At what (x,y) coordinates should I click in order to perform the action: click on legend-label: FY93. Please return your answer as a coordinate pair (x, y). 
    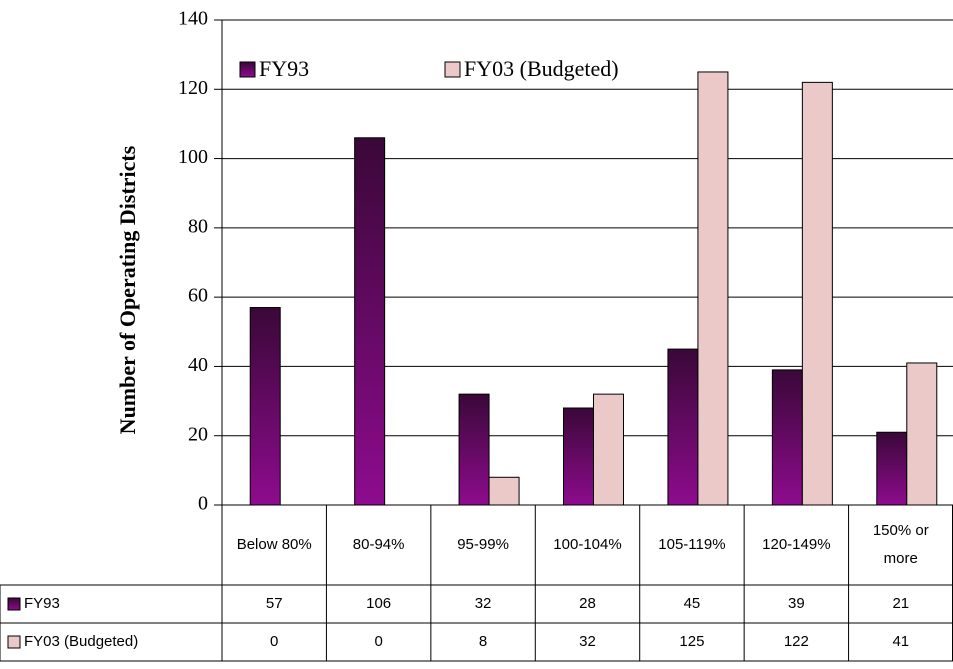
    Looking at the image, I should click on (284, 68).